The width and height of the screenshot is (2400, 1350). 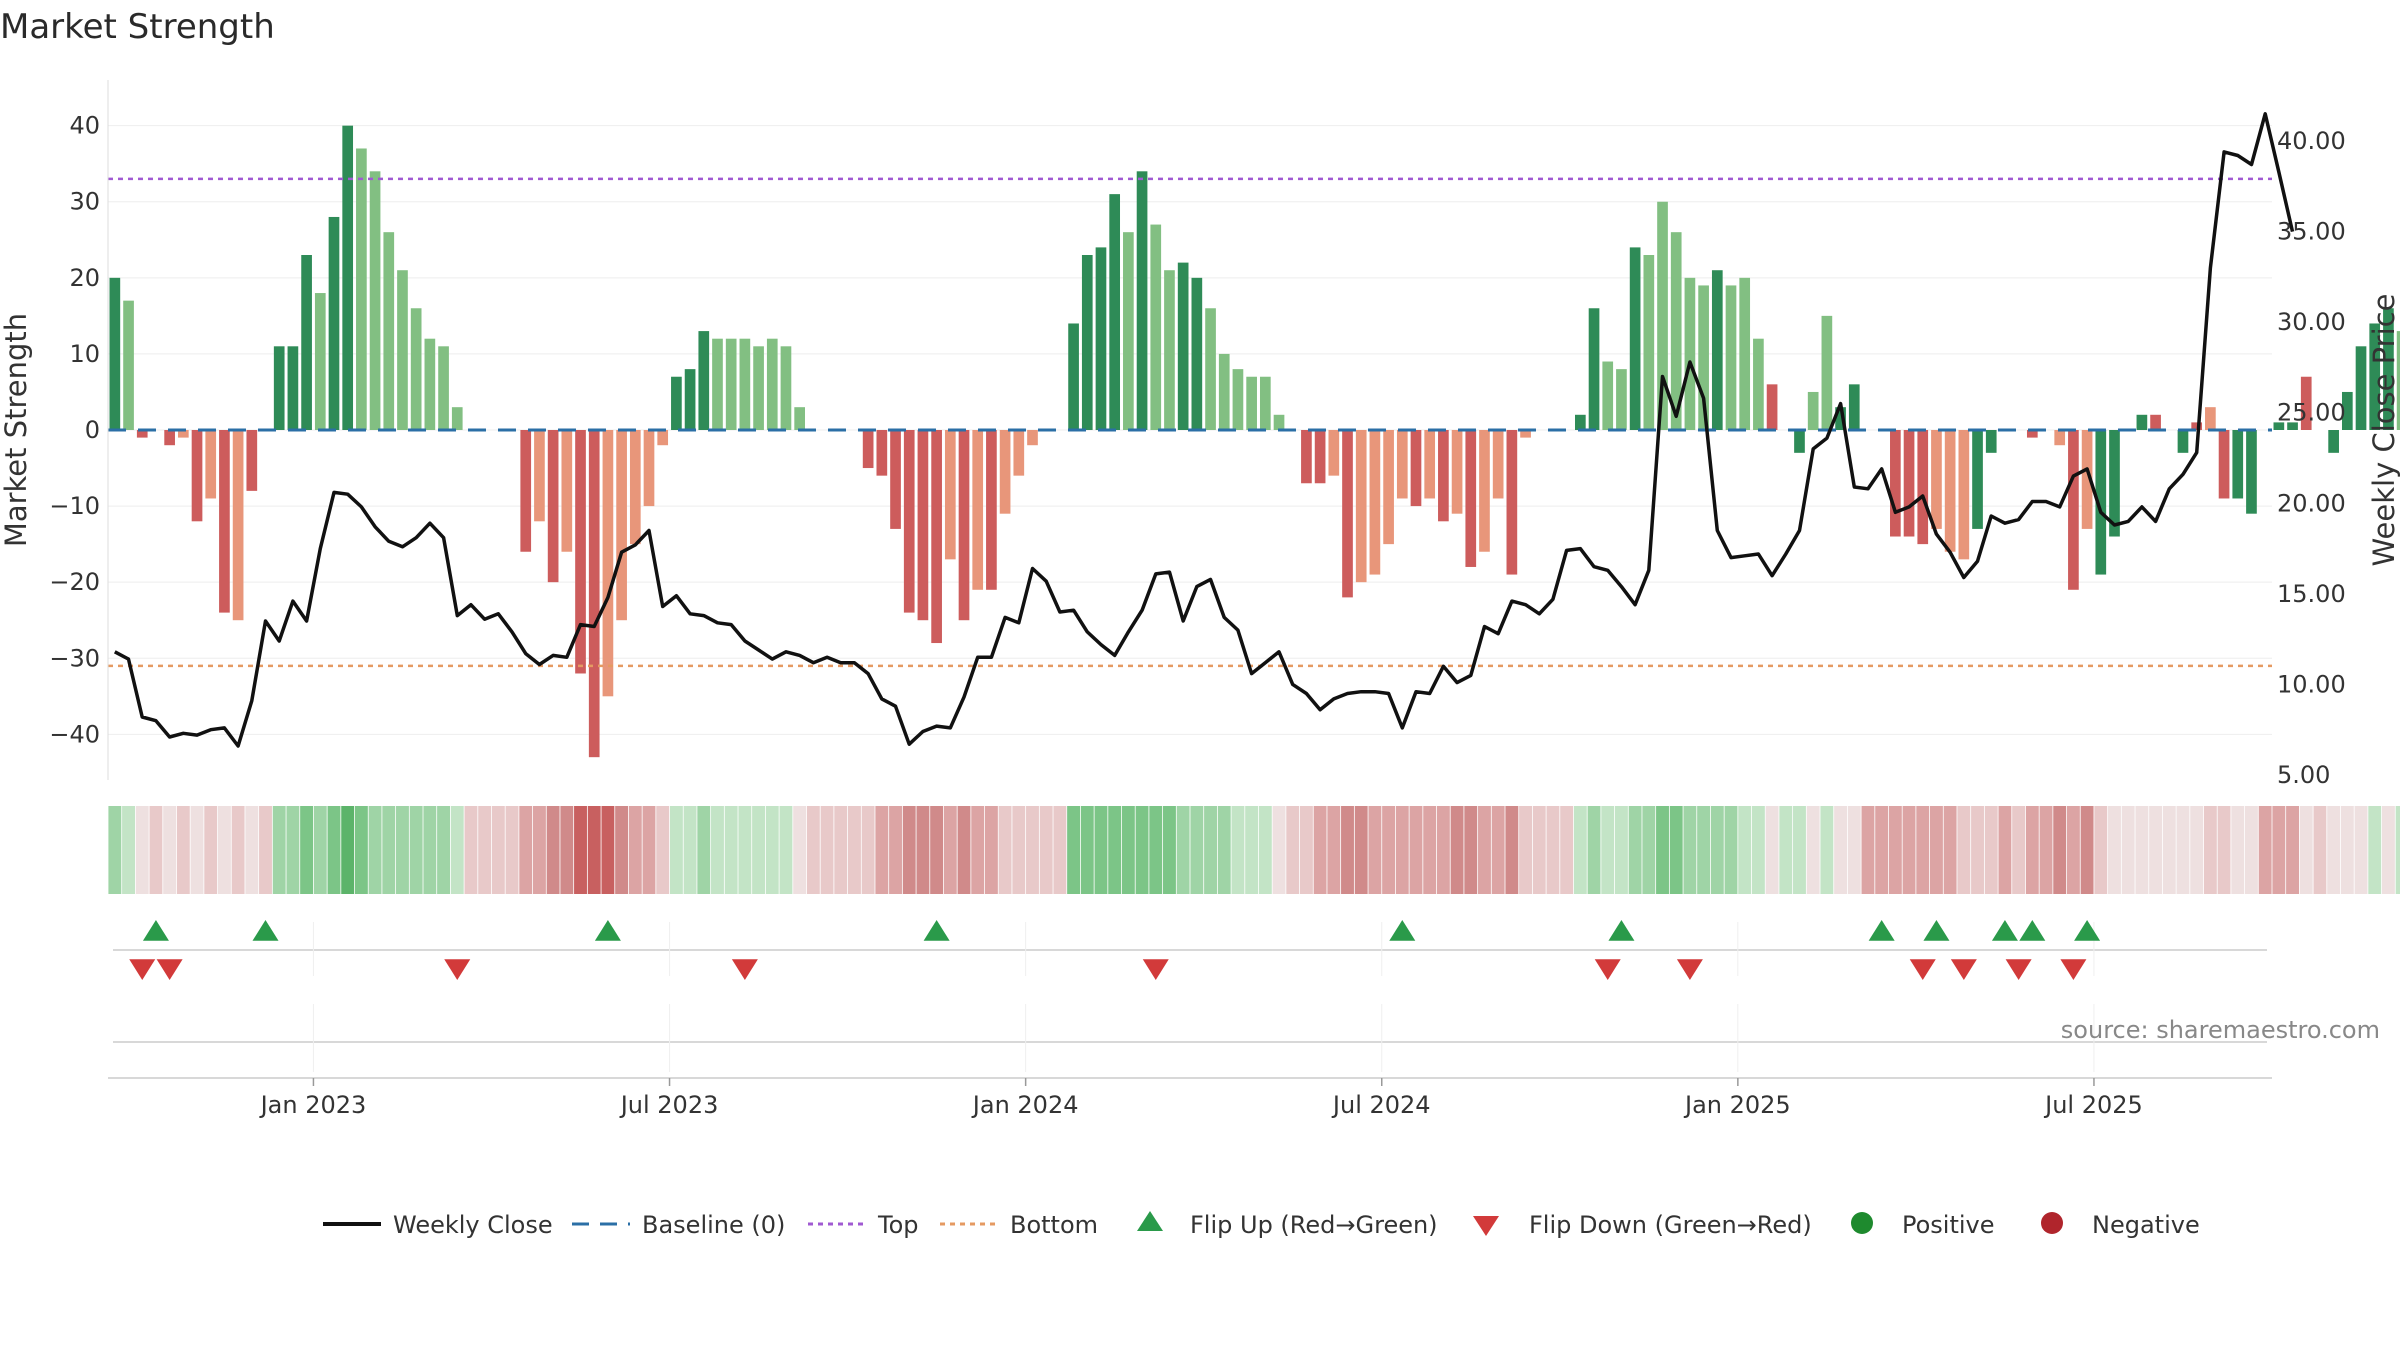 What do you see at coordinates (2311, 232) in the screenshot?
I see `y-right-tick-label: 35.00` at bounding box center [2311, 232].